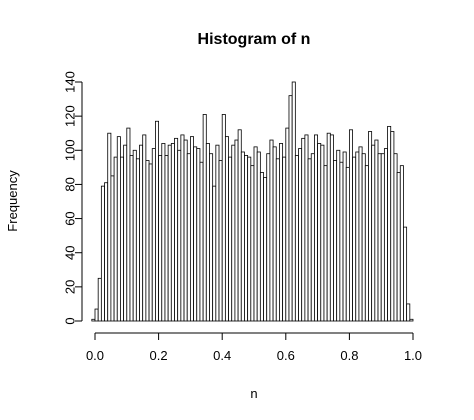  Describe the element at coordinates (70, 252) in the screenshot. I see `y-tick-label: 40` at that location.